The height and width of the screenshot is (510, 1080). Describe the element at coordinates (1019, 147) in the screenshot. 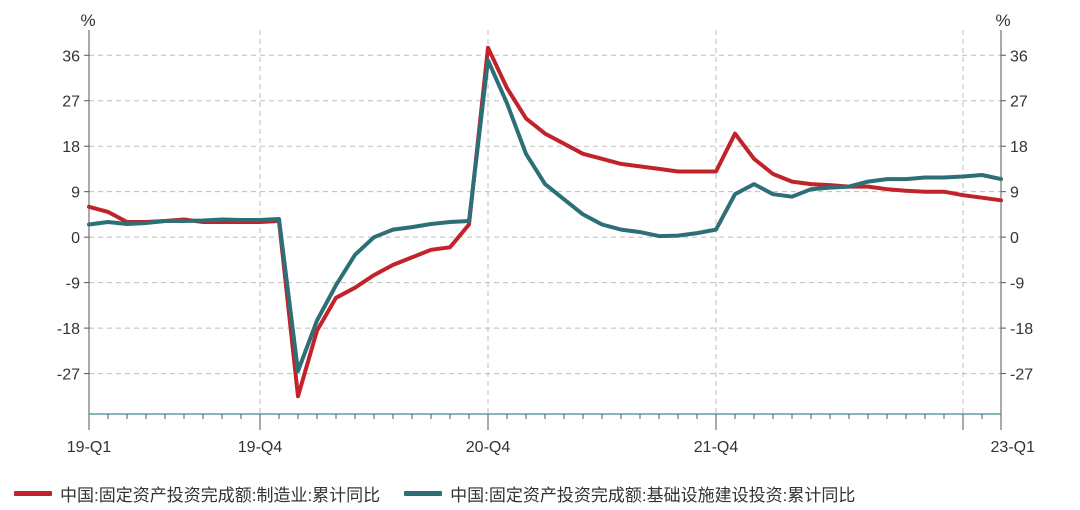

I see `y-tick-label-right: 18` at that location.